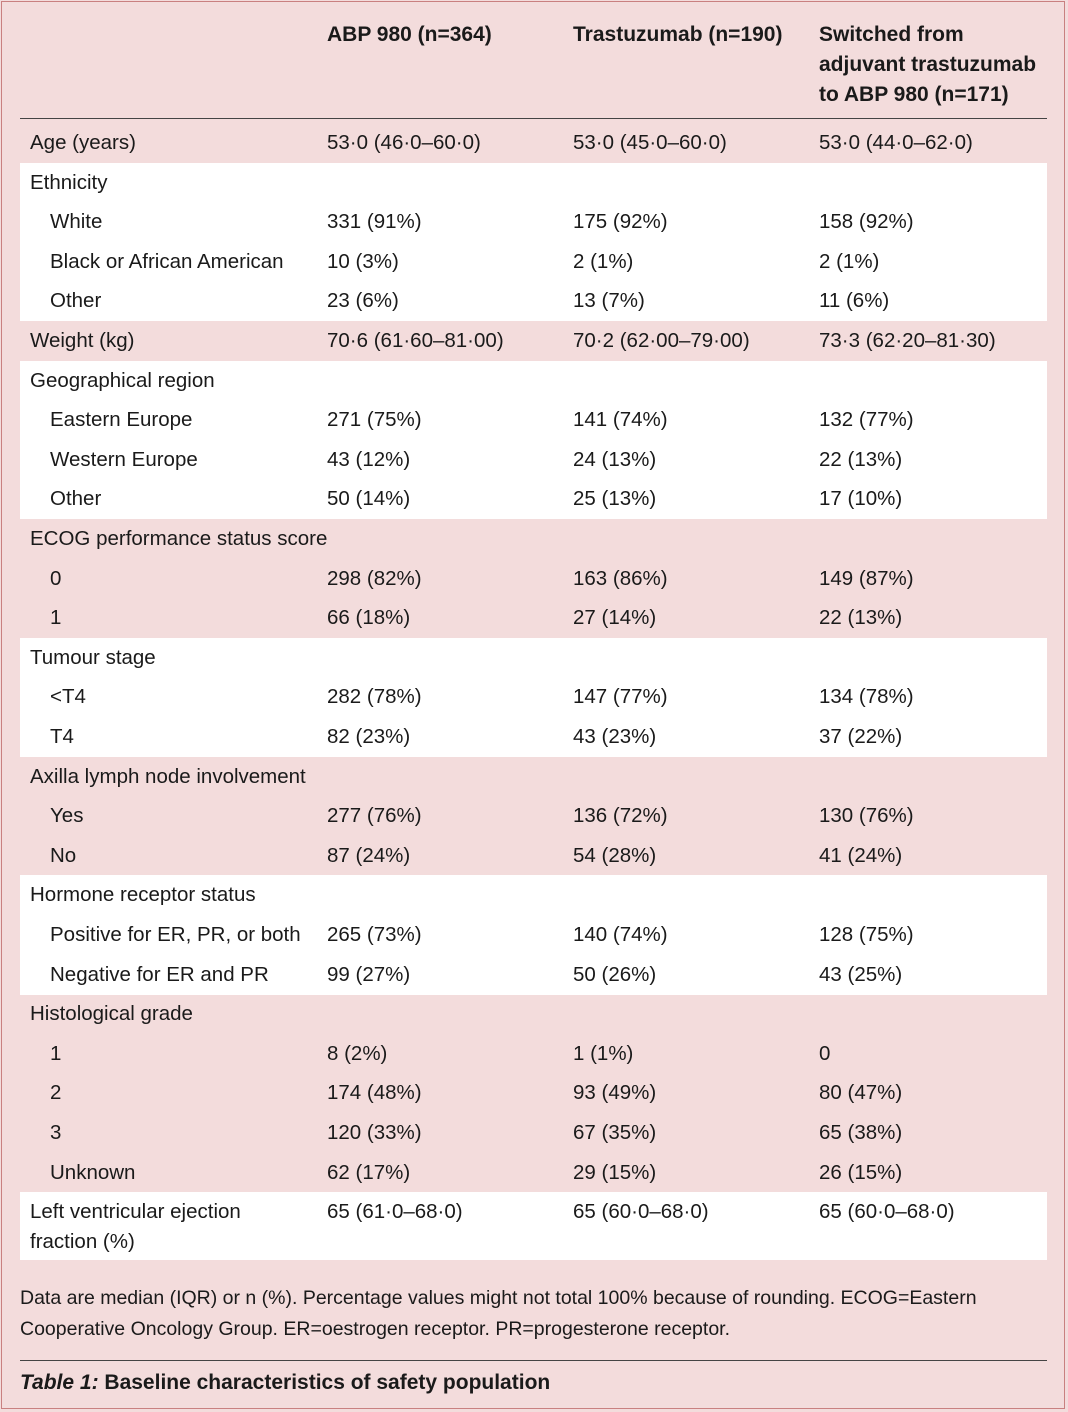  What do you see at coordinates (415, 340) in the screenshot?
I see `cell-abp980: 70·6 (61·60–81·00)` at bounding box center [415, 340].